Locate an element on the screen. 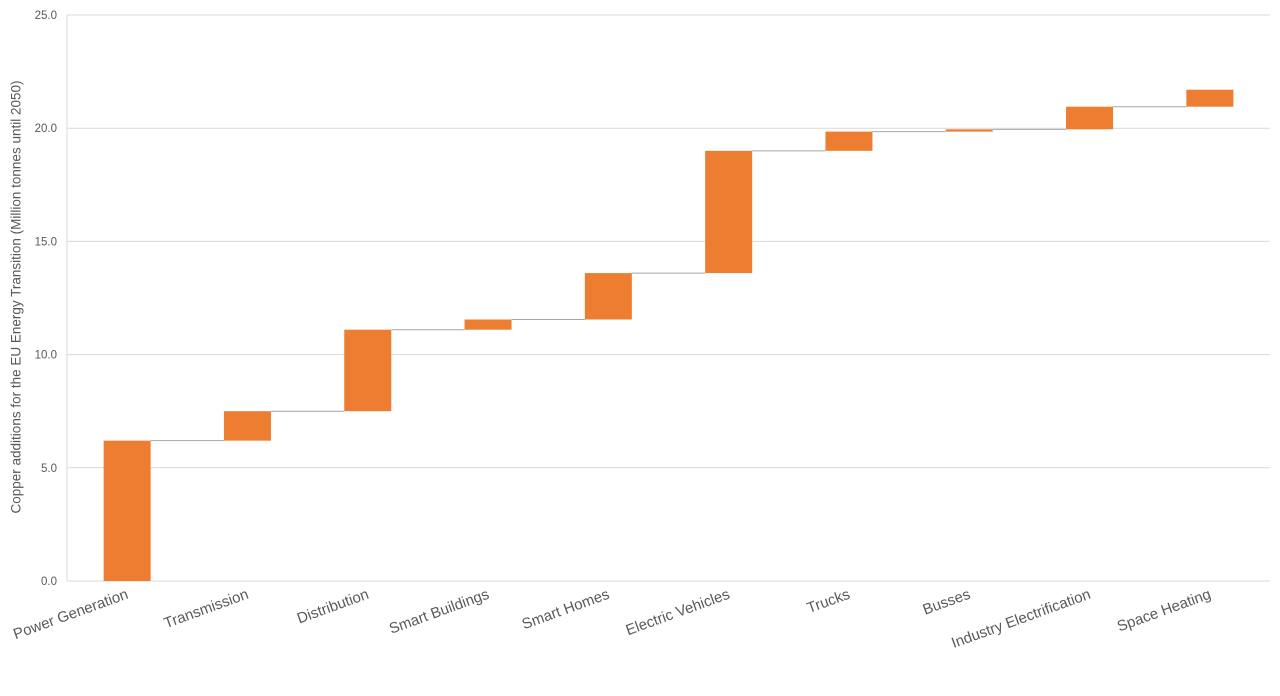 The image size is (1280, 696). bar-trucks is located at coordinates (849, 141).